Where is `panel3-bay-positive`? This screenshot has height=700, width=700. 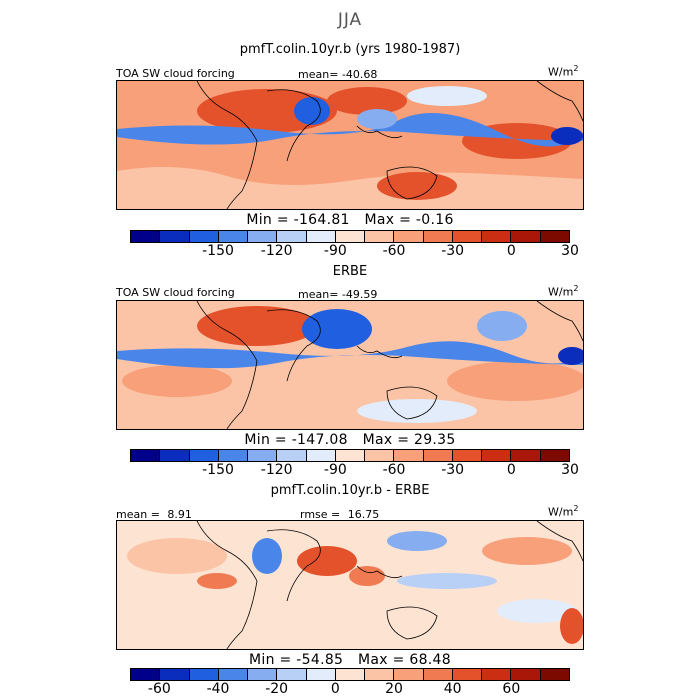
panel3-bay-positive is located at coordinates (367, 576).